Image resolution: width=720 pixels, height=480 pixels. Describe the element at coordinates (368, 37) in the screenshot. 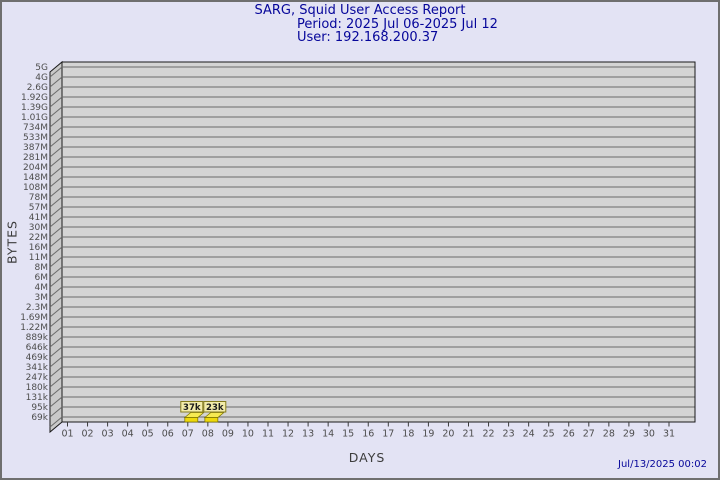

I see `report-user: User: 192.168.200.37` at that location.